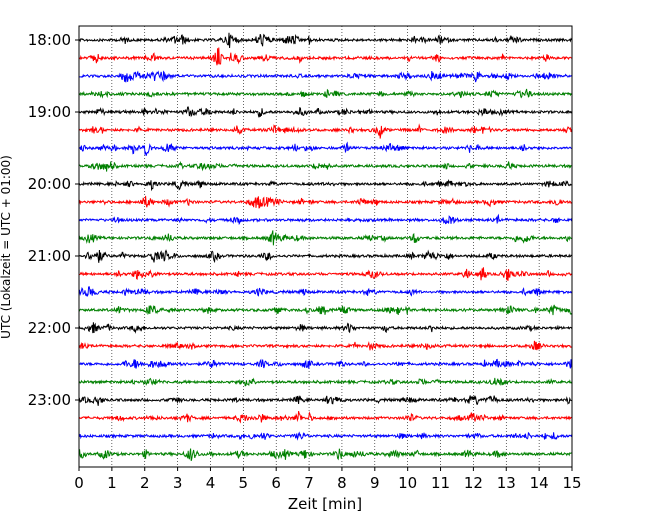 This screenshot has height=520, width=650. What do you see at coordinates (49, 256) in the screenshot?
I see `y-tick-label: 21:00` at bounding box center [49, 256].